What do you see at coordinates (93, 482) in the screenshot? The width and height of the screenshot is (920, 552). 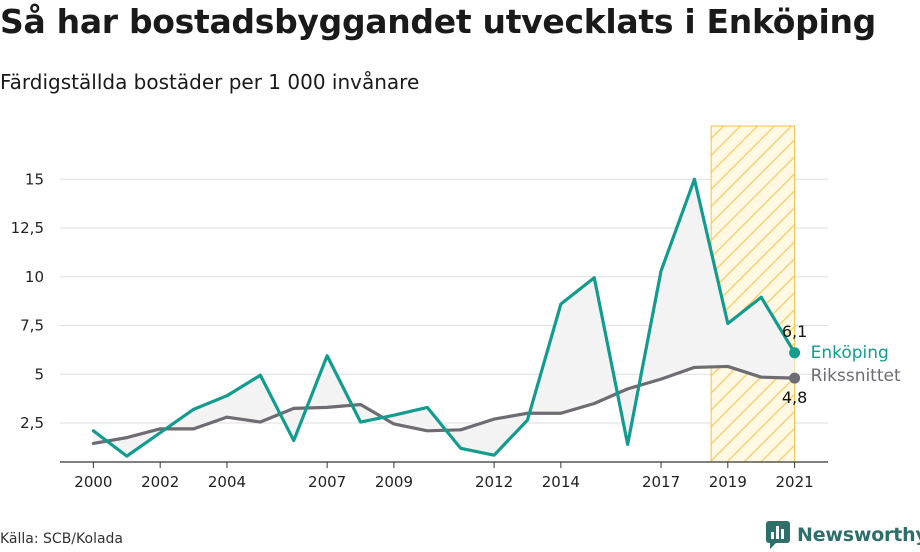 I see `x-tick-label: 2000` at bounding box center [93, 482].